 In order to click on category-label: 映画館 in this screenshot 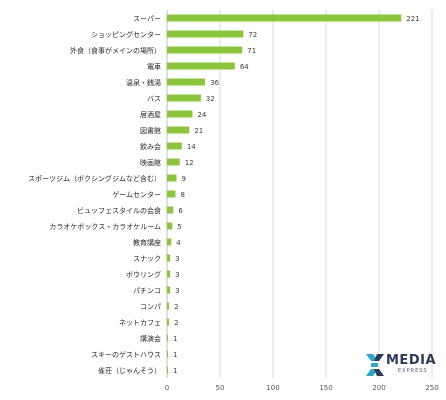, I will do `click(150, 162)`.